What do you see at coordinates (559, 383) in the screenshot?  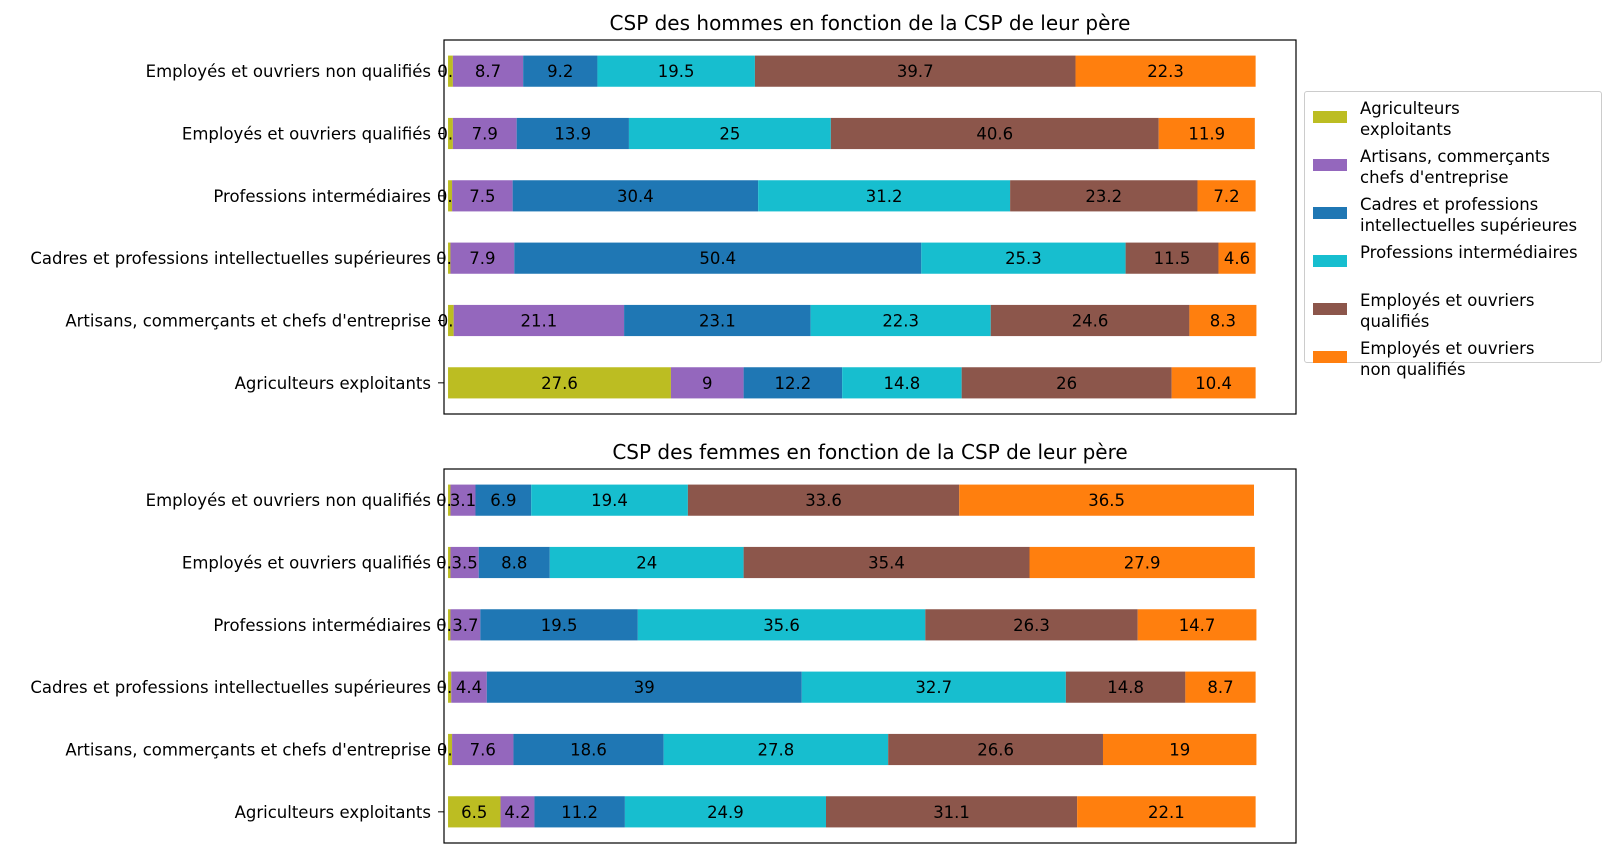 I see `men-bar-label: 27.6` at bounding box center [559, 383].